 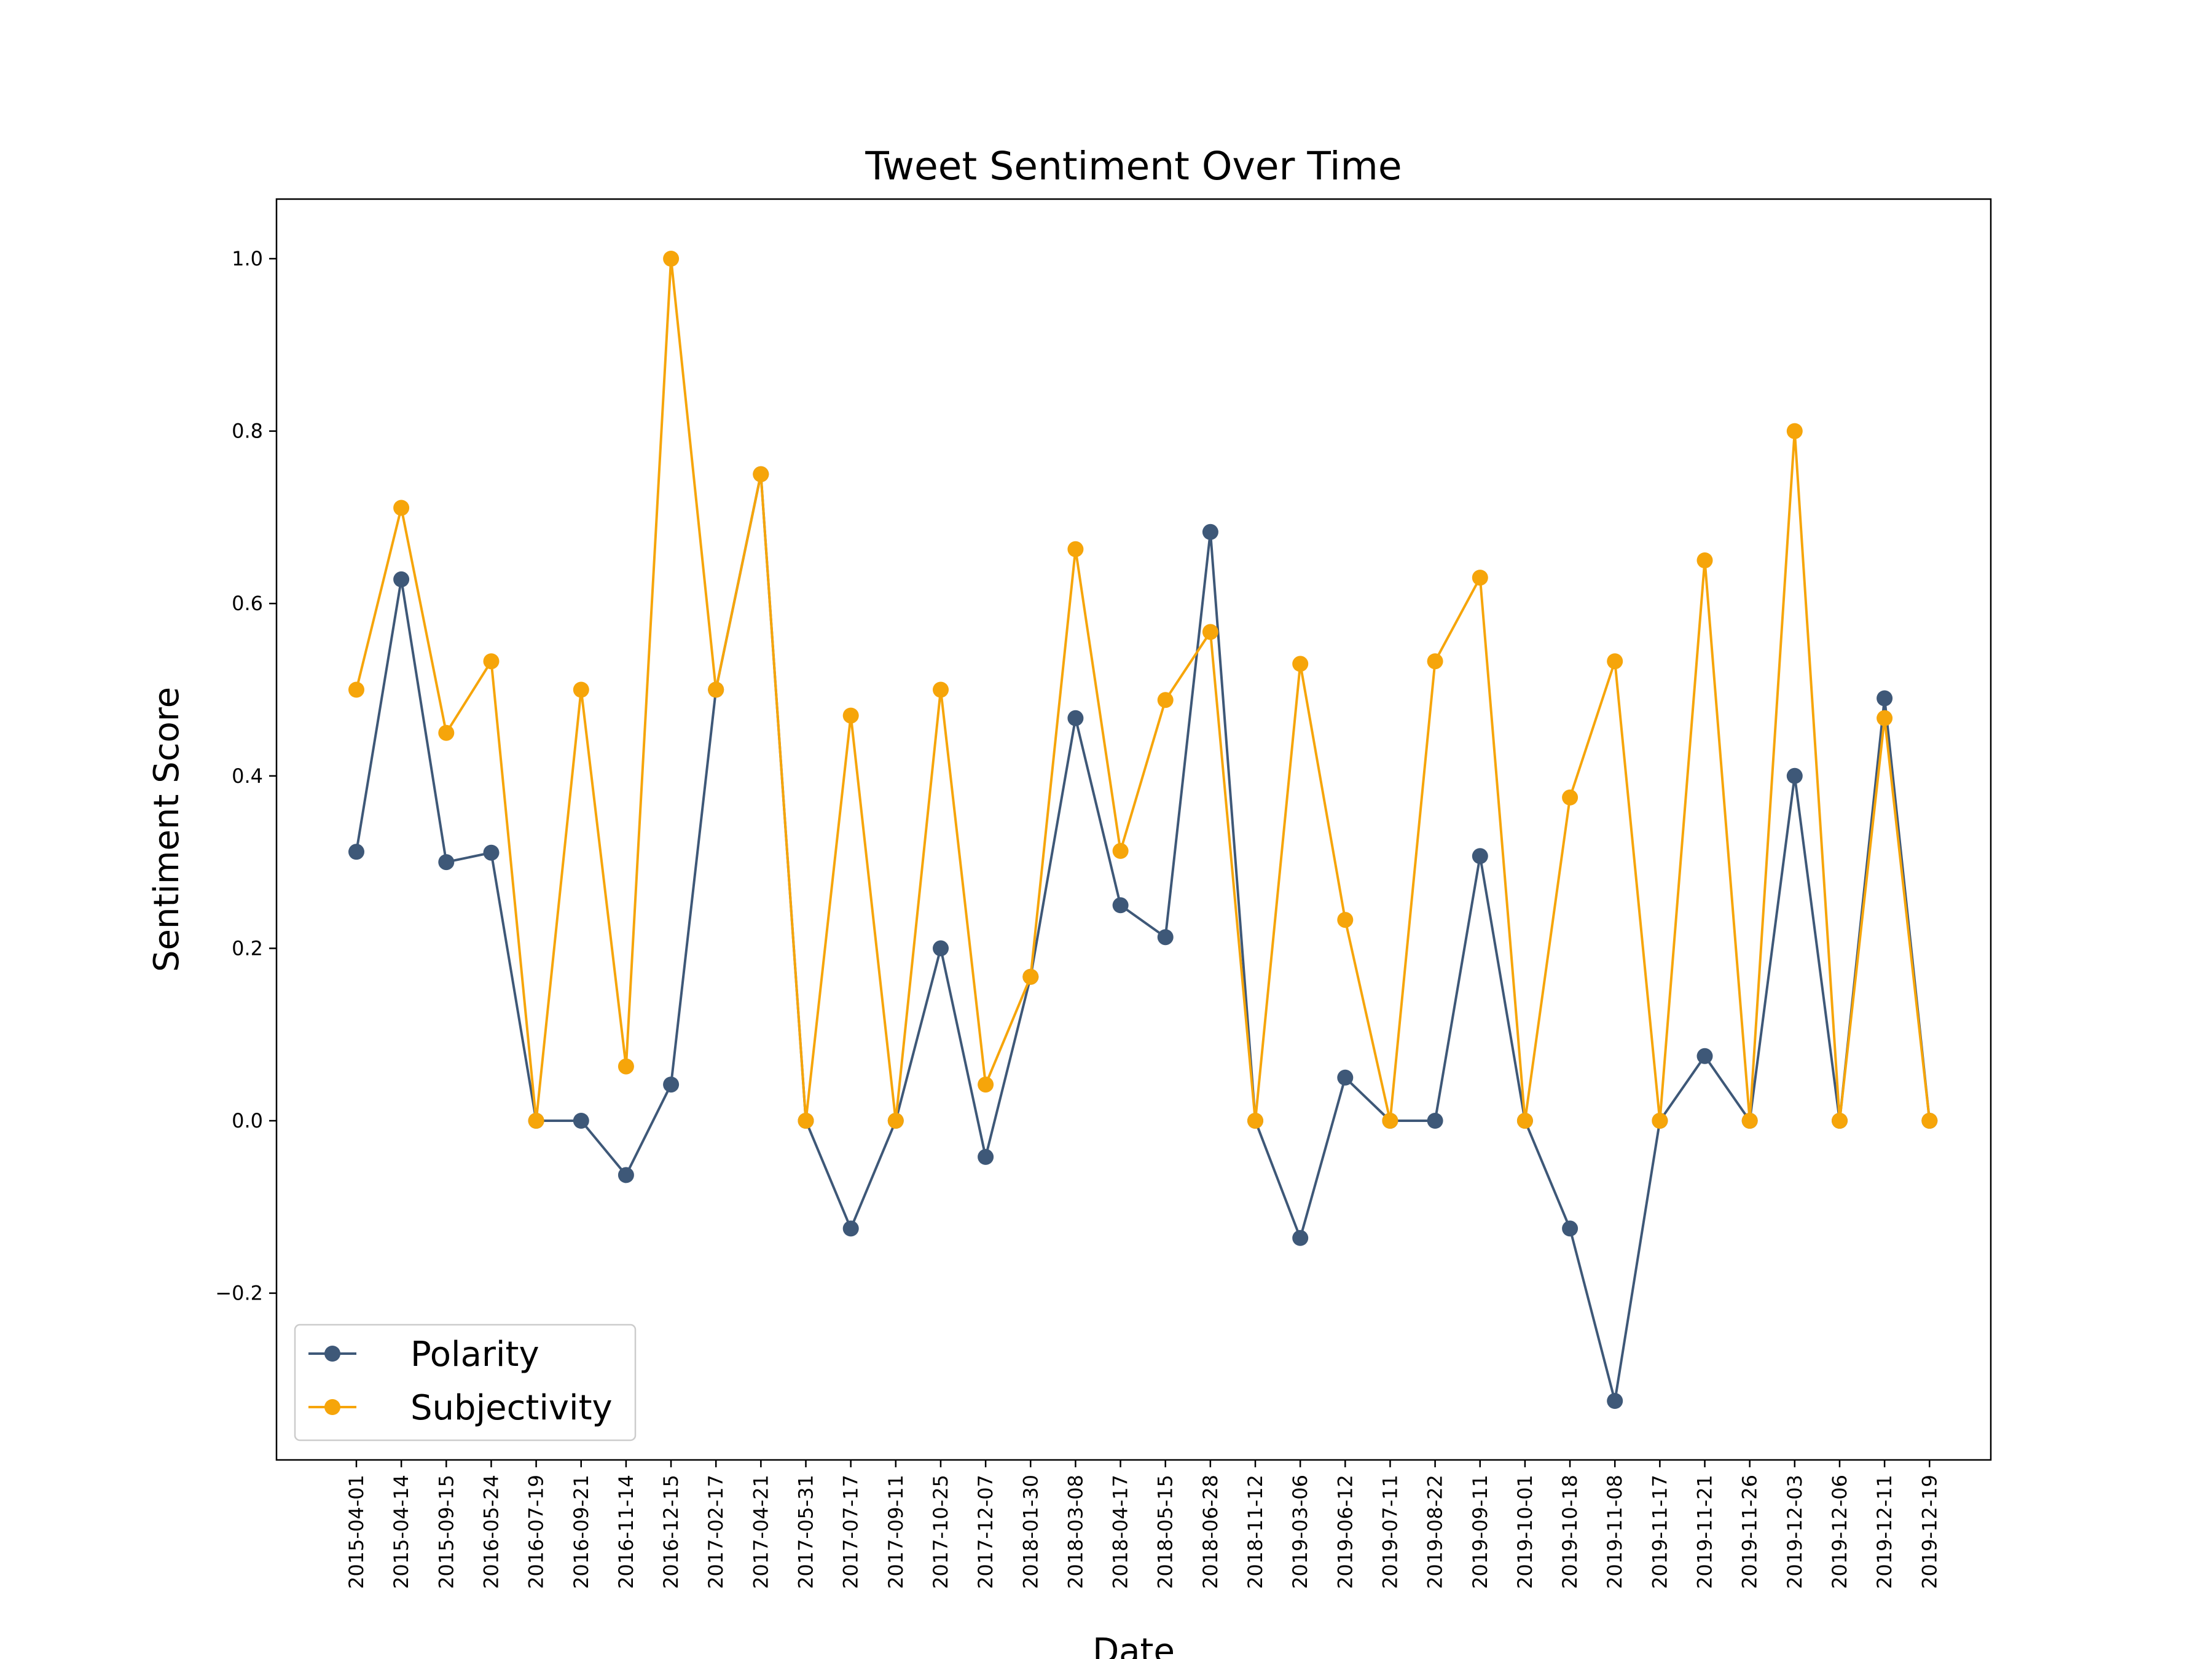 What do you see at coordinates (1839, 1532) in the screenshot?
I see `x-tick-label: 2019-12-06` at bounding box center [1839, 1532].